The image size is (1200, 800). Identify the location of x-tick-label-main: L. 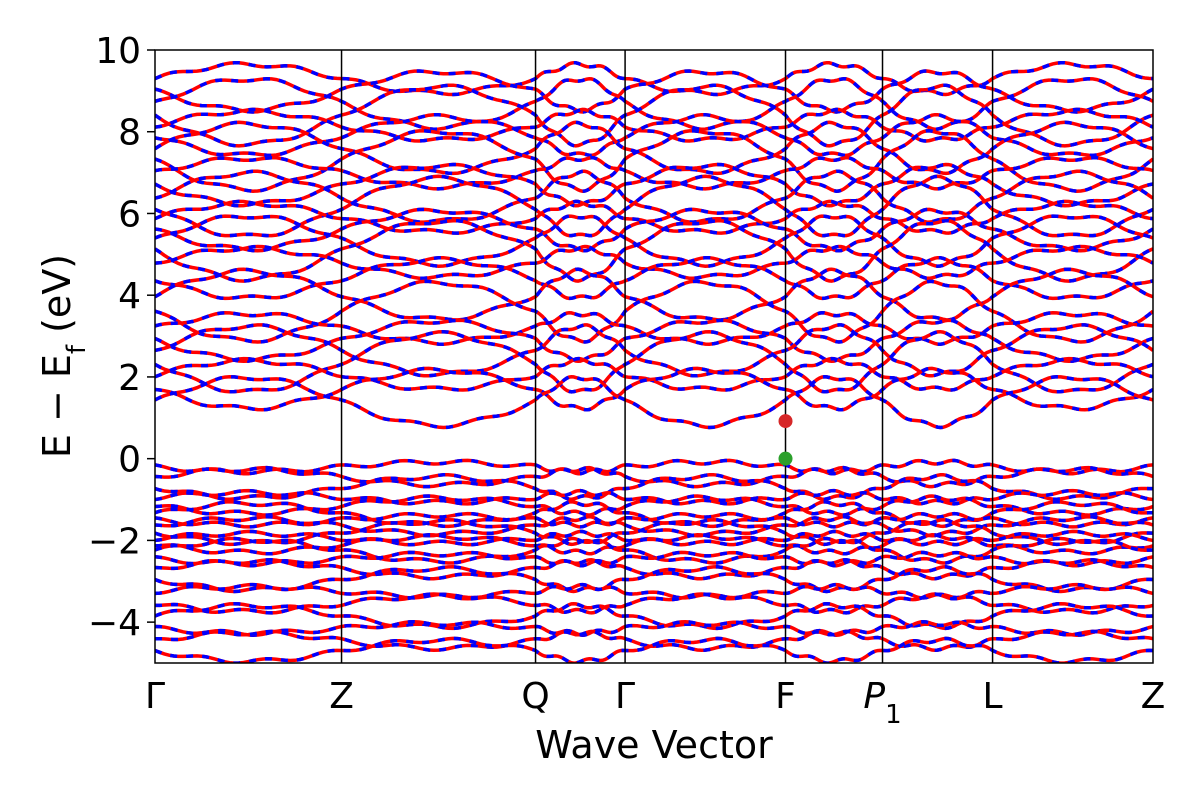
(993, 696).